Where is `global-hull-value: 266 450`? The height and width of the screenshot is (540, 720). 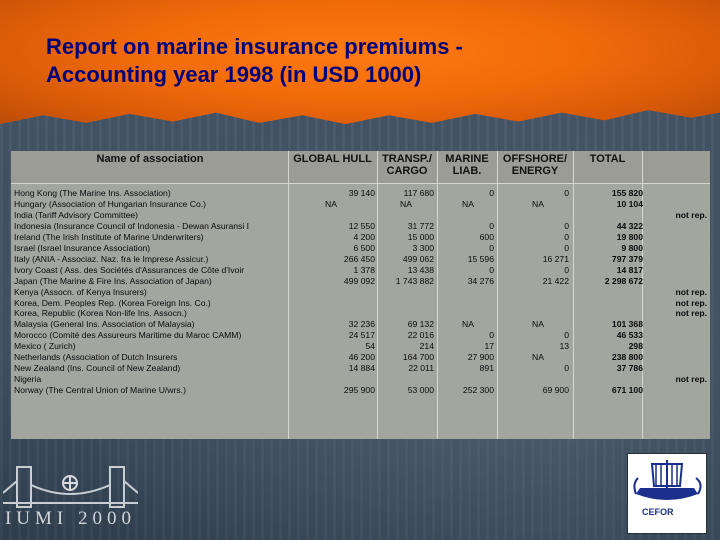 global-hull-value: 266 450 is located at coordinates (359, 258).